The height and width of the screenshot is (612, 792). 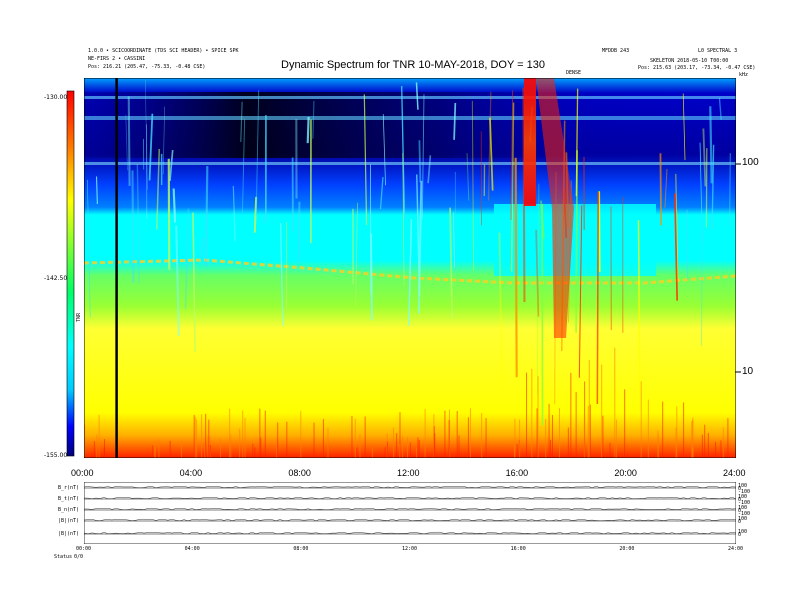 What do you see at coordinates (410, 549) in the screenshot?
I see `mag-x-tick-label: 12:00` at bounding box center [410, 549].